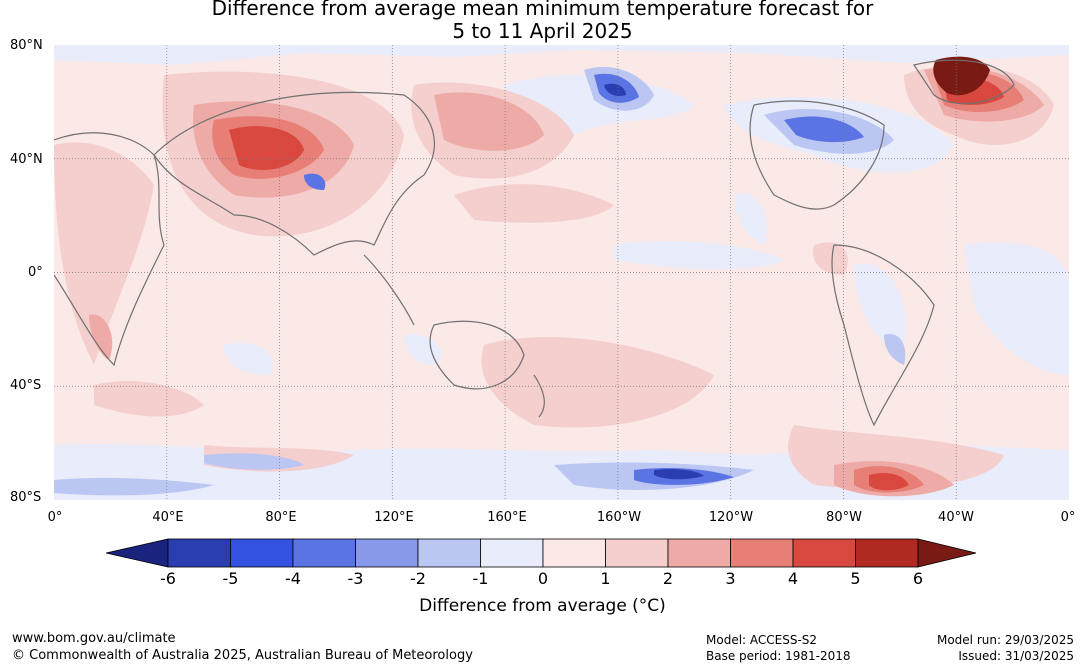 Image resolution: width=1085 pixels, height=667 pixels. What do you see at coordinates (731, 517) in the screenshot?
I see `lon-label-120w: 120°W` at bounding box center [731, 517].